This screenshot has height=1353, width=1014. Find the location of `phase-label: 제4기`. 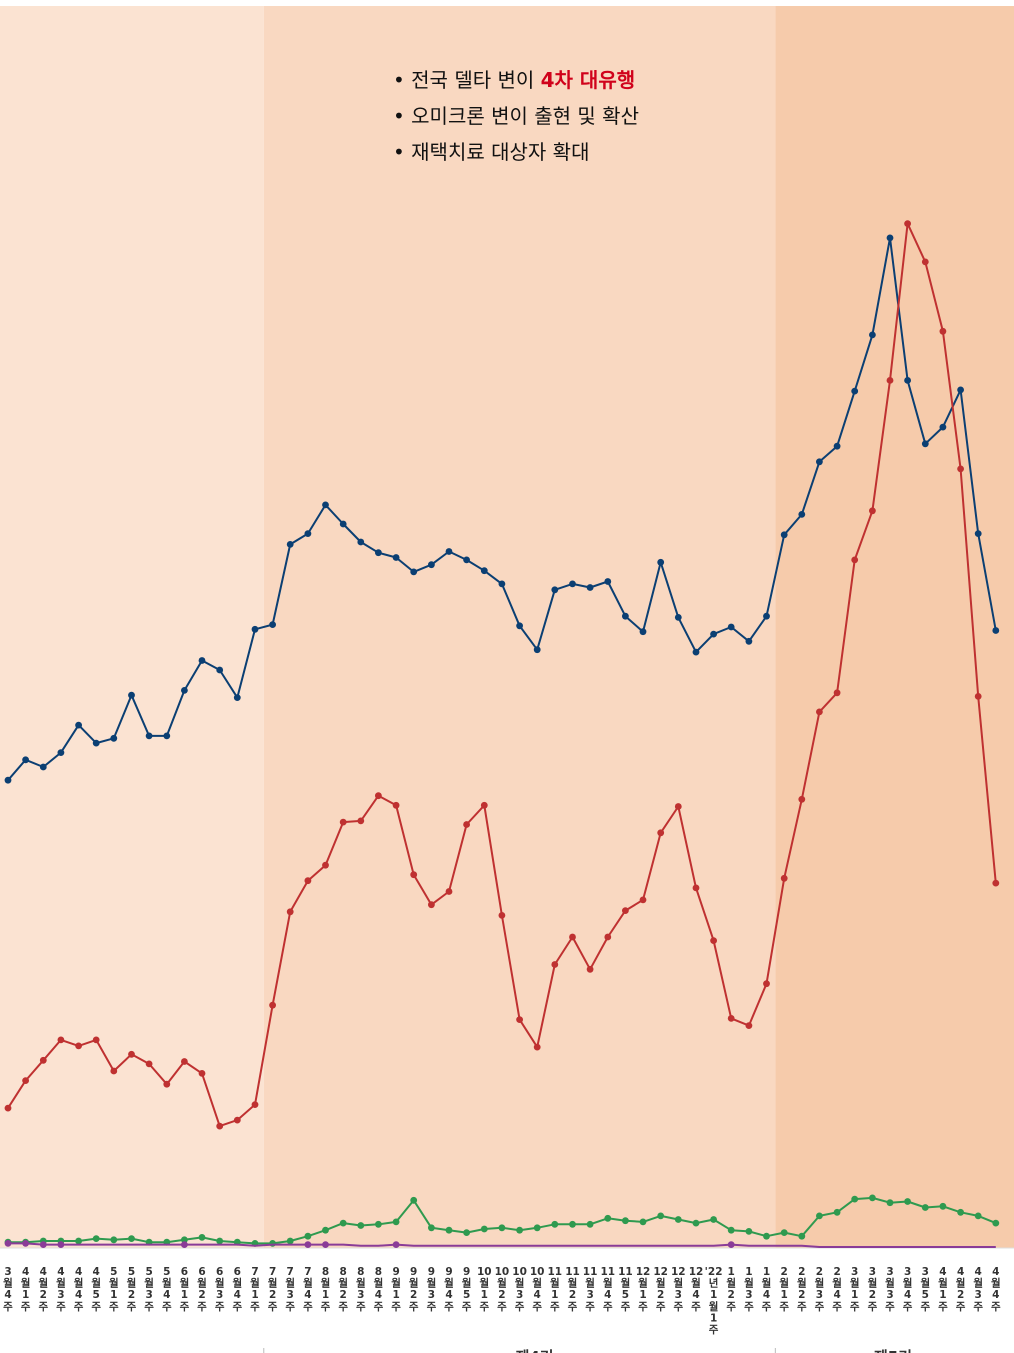

phase-label: 제4기 is located at coordinates (535, 1350).